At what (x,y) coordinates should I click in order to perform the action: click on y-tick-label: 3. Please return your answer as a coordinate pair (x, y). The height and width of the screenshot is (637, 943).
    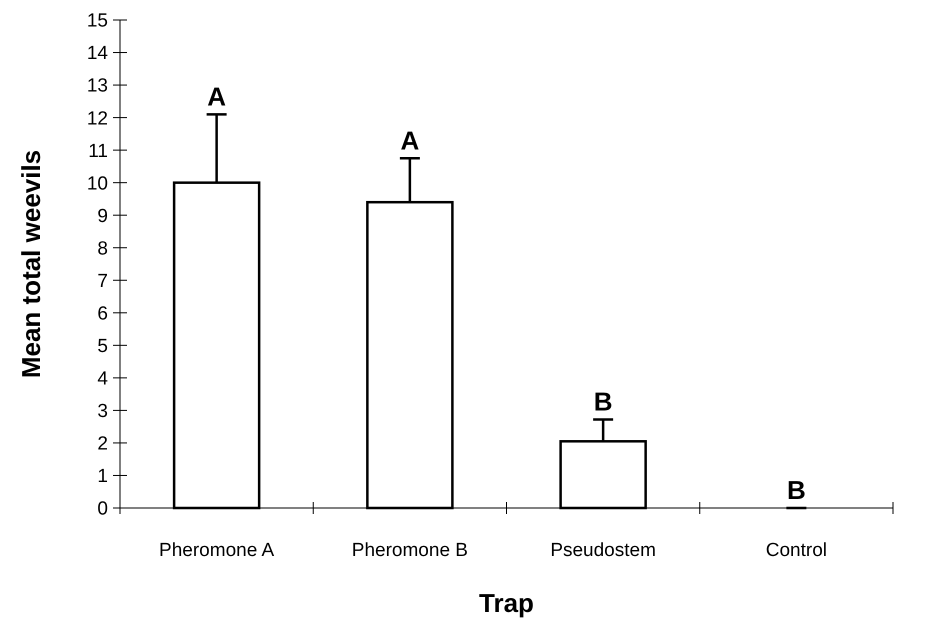
    Looking at the image, I should click on (102, 411).